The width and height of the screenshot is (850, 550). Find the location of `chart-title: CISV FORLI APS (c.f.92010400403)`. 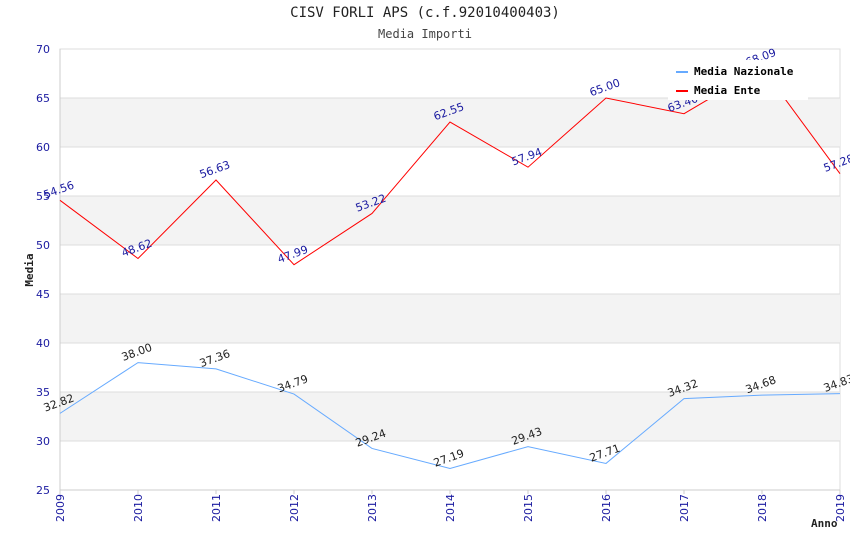

chart-title: CISV FORLI APS (c.f.92010400403) is located at coordinates (425, 13).